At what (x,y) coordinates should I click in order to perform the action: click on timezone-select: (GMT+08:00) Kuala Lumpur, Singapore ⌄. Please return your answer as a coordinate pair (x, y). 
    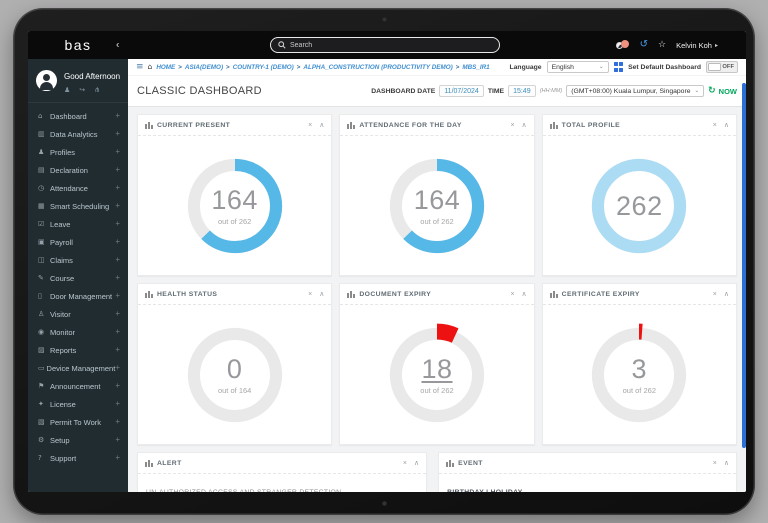
    Looking at the image, I should click on (635, 91).